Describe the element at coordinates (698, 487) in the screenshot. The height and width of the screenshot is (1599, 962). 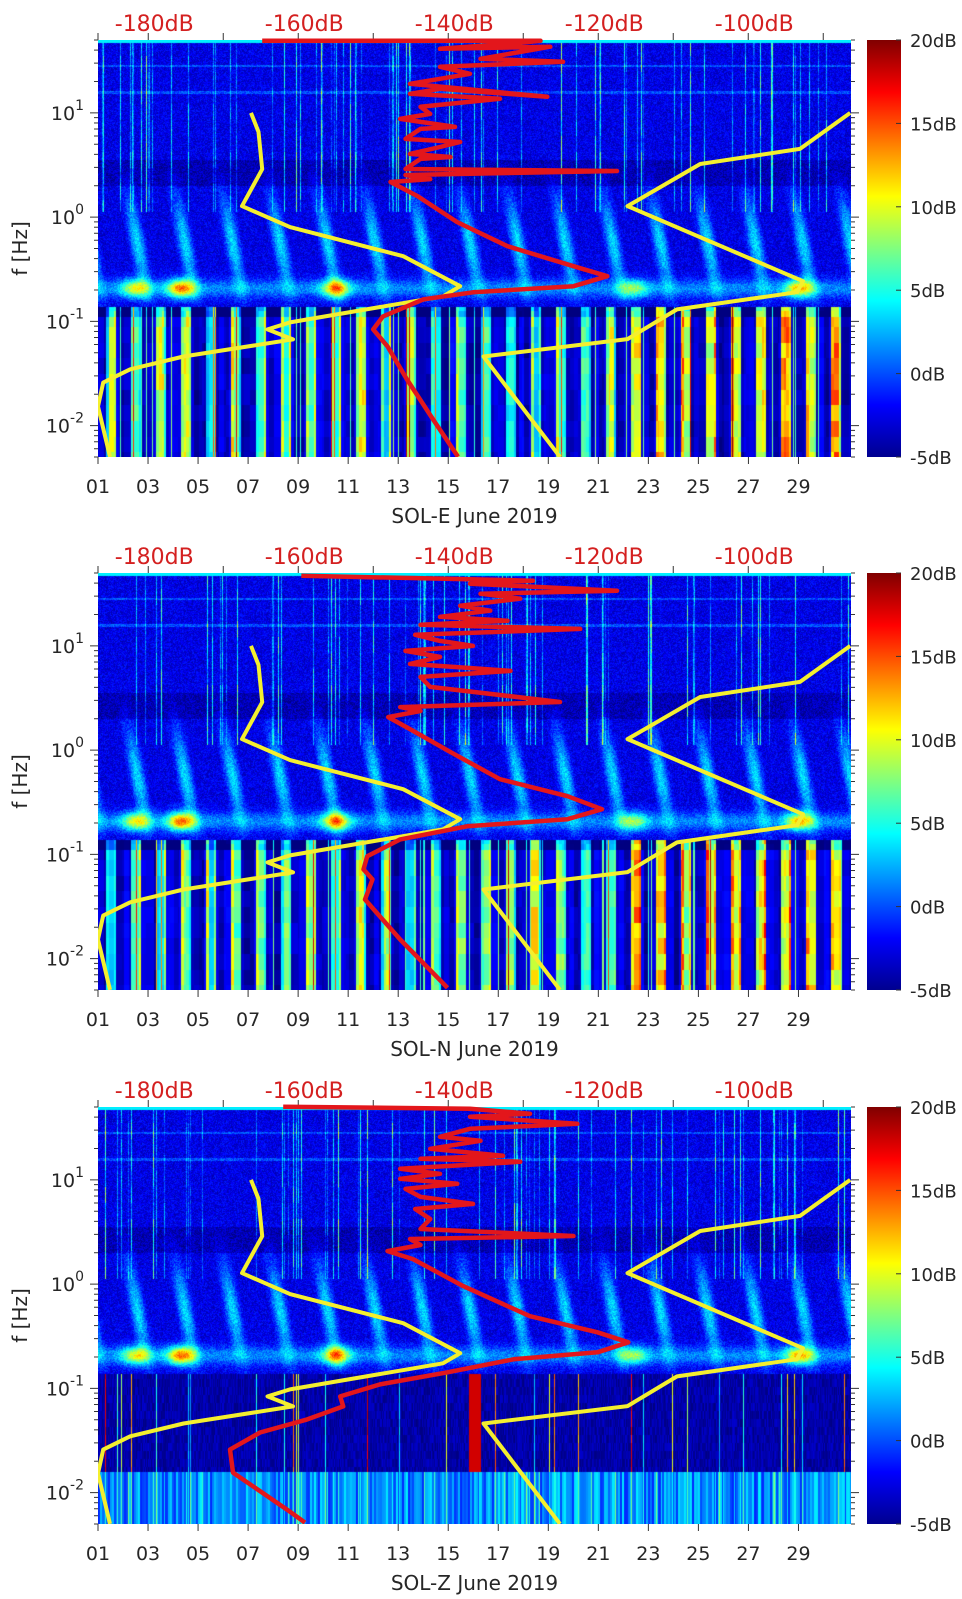
I see `x-tick-label: 25` at that location.